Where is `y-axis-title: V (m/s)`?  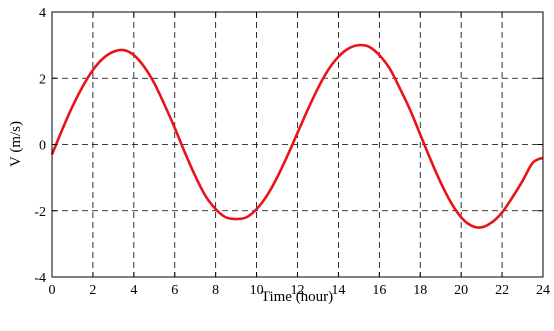 y-axis-title: V (m/s) is located at coordinates (16, 144).